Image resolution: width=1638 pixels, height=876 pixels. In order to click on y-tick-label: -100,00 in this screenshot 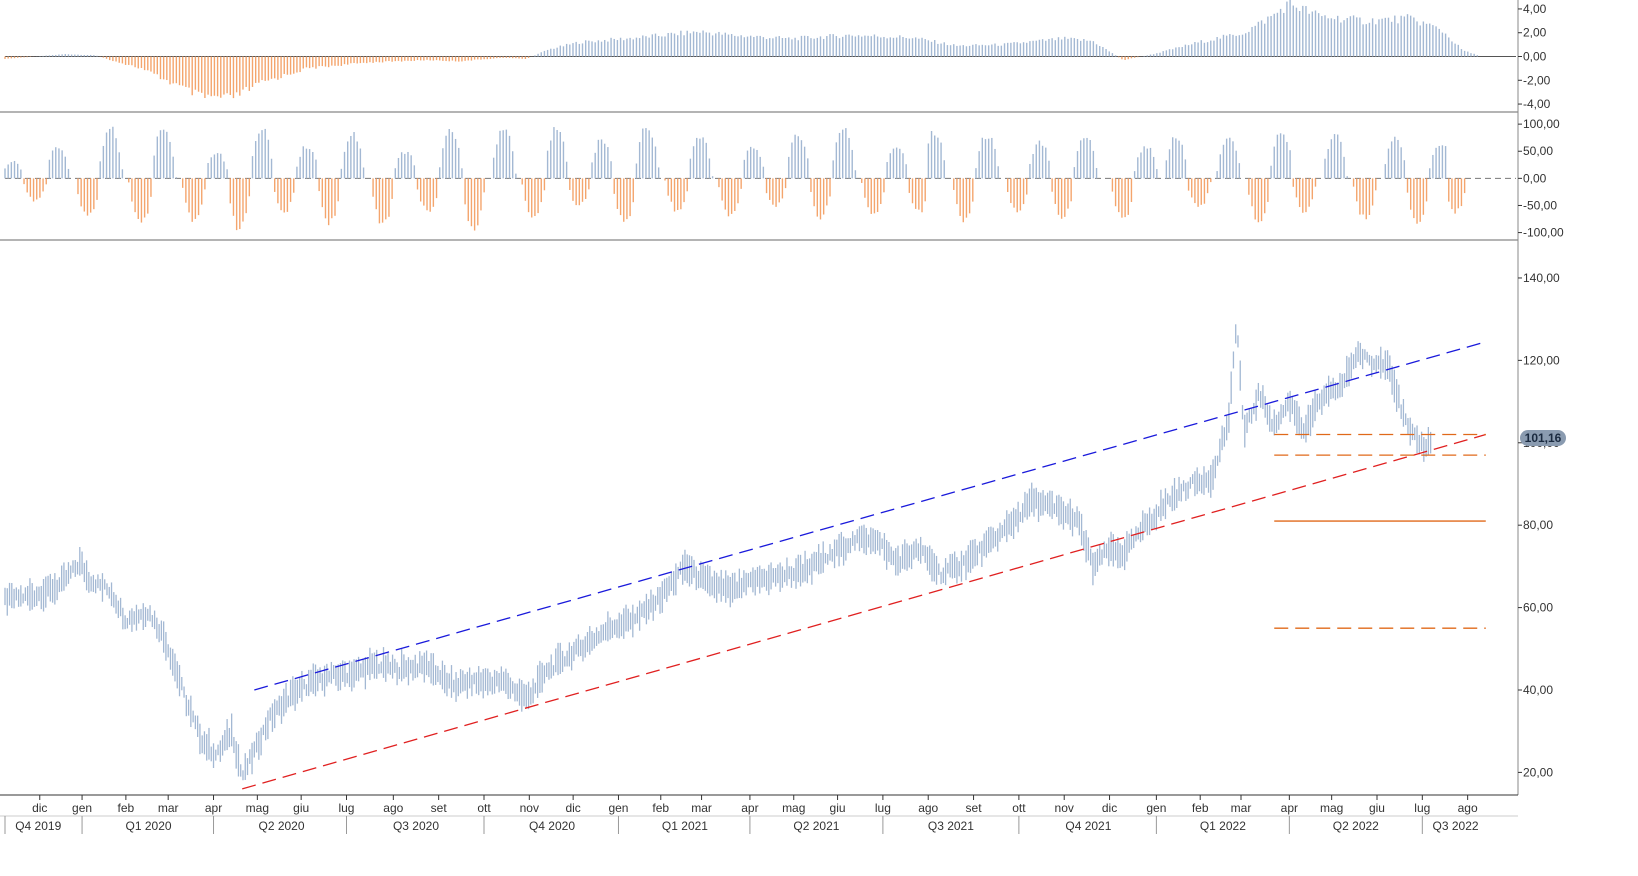, I will do `click(1543, 233)`.